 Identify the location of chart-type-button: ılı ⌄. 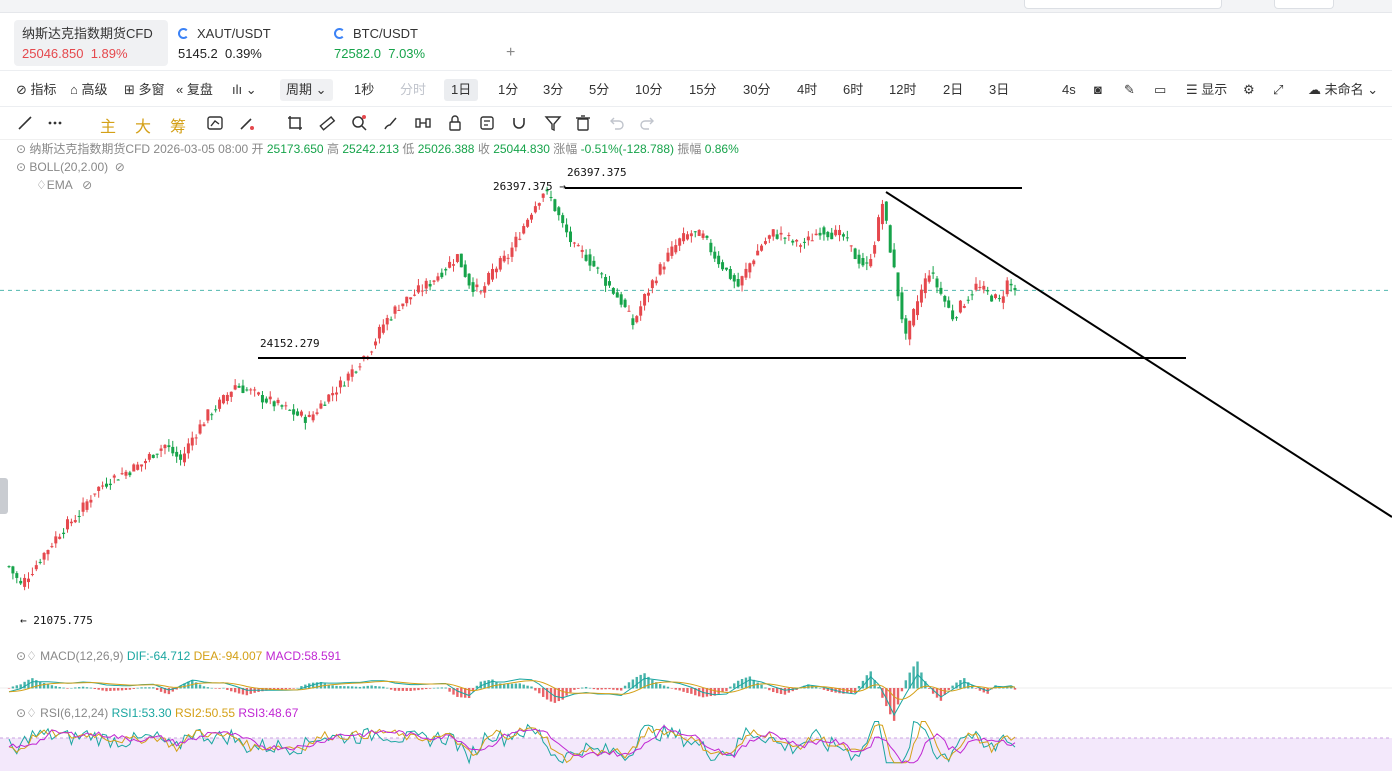
(244, 90).